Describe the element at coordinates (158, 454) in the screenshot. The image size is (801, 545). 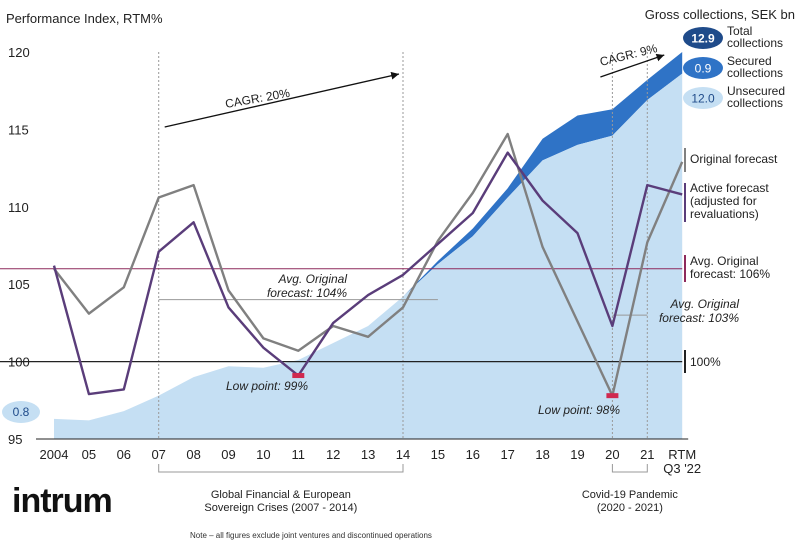
I see `x-tick-label: 07` at that location.